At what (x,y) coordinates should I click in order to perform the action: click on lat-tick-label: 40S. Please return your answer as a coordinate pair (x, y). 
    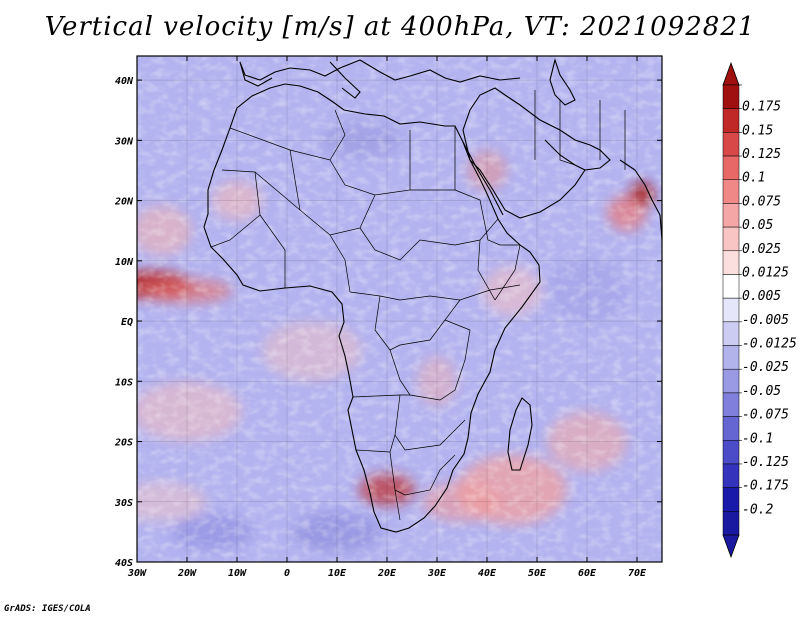
    Looking at the image, I should click on (124, 563).